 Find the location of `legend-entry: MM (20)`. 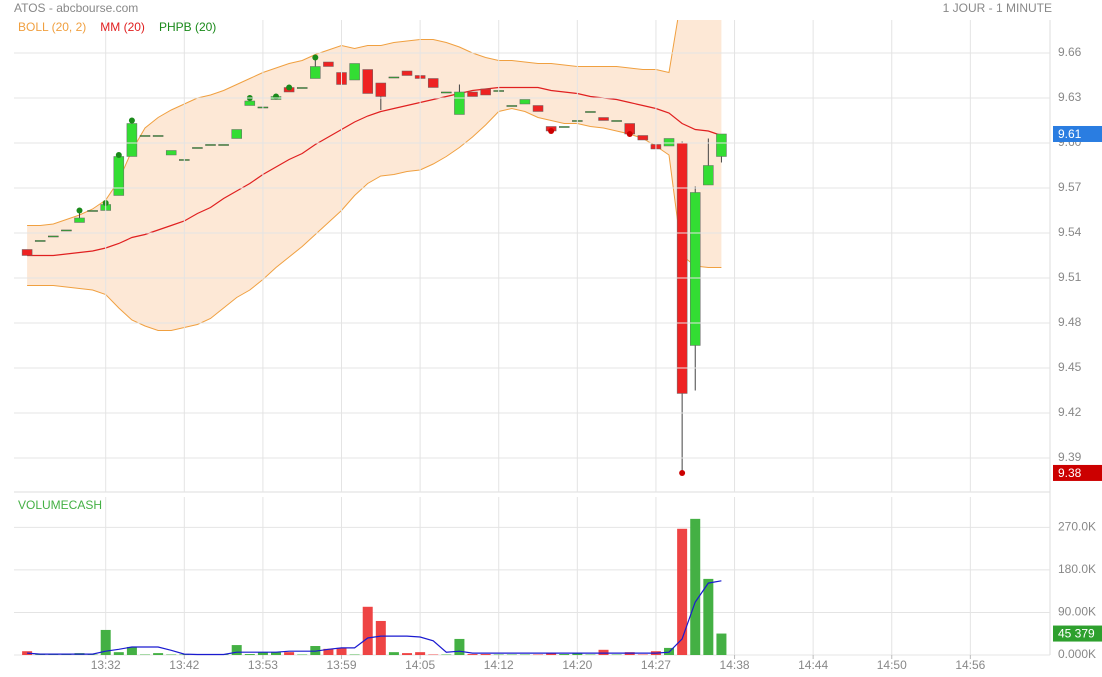

legend-entry: MM (20) is located at coordinates (122, 27).